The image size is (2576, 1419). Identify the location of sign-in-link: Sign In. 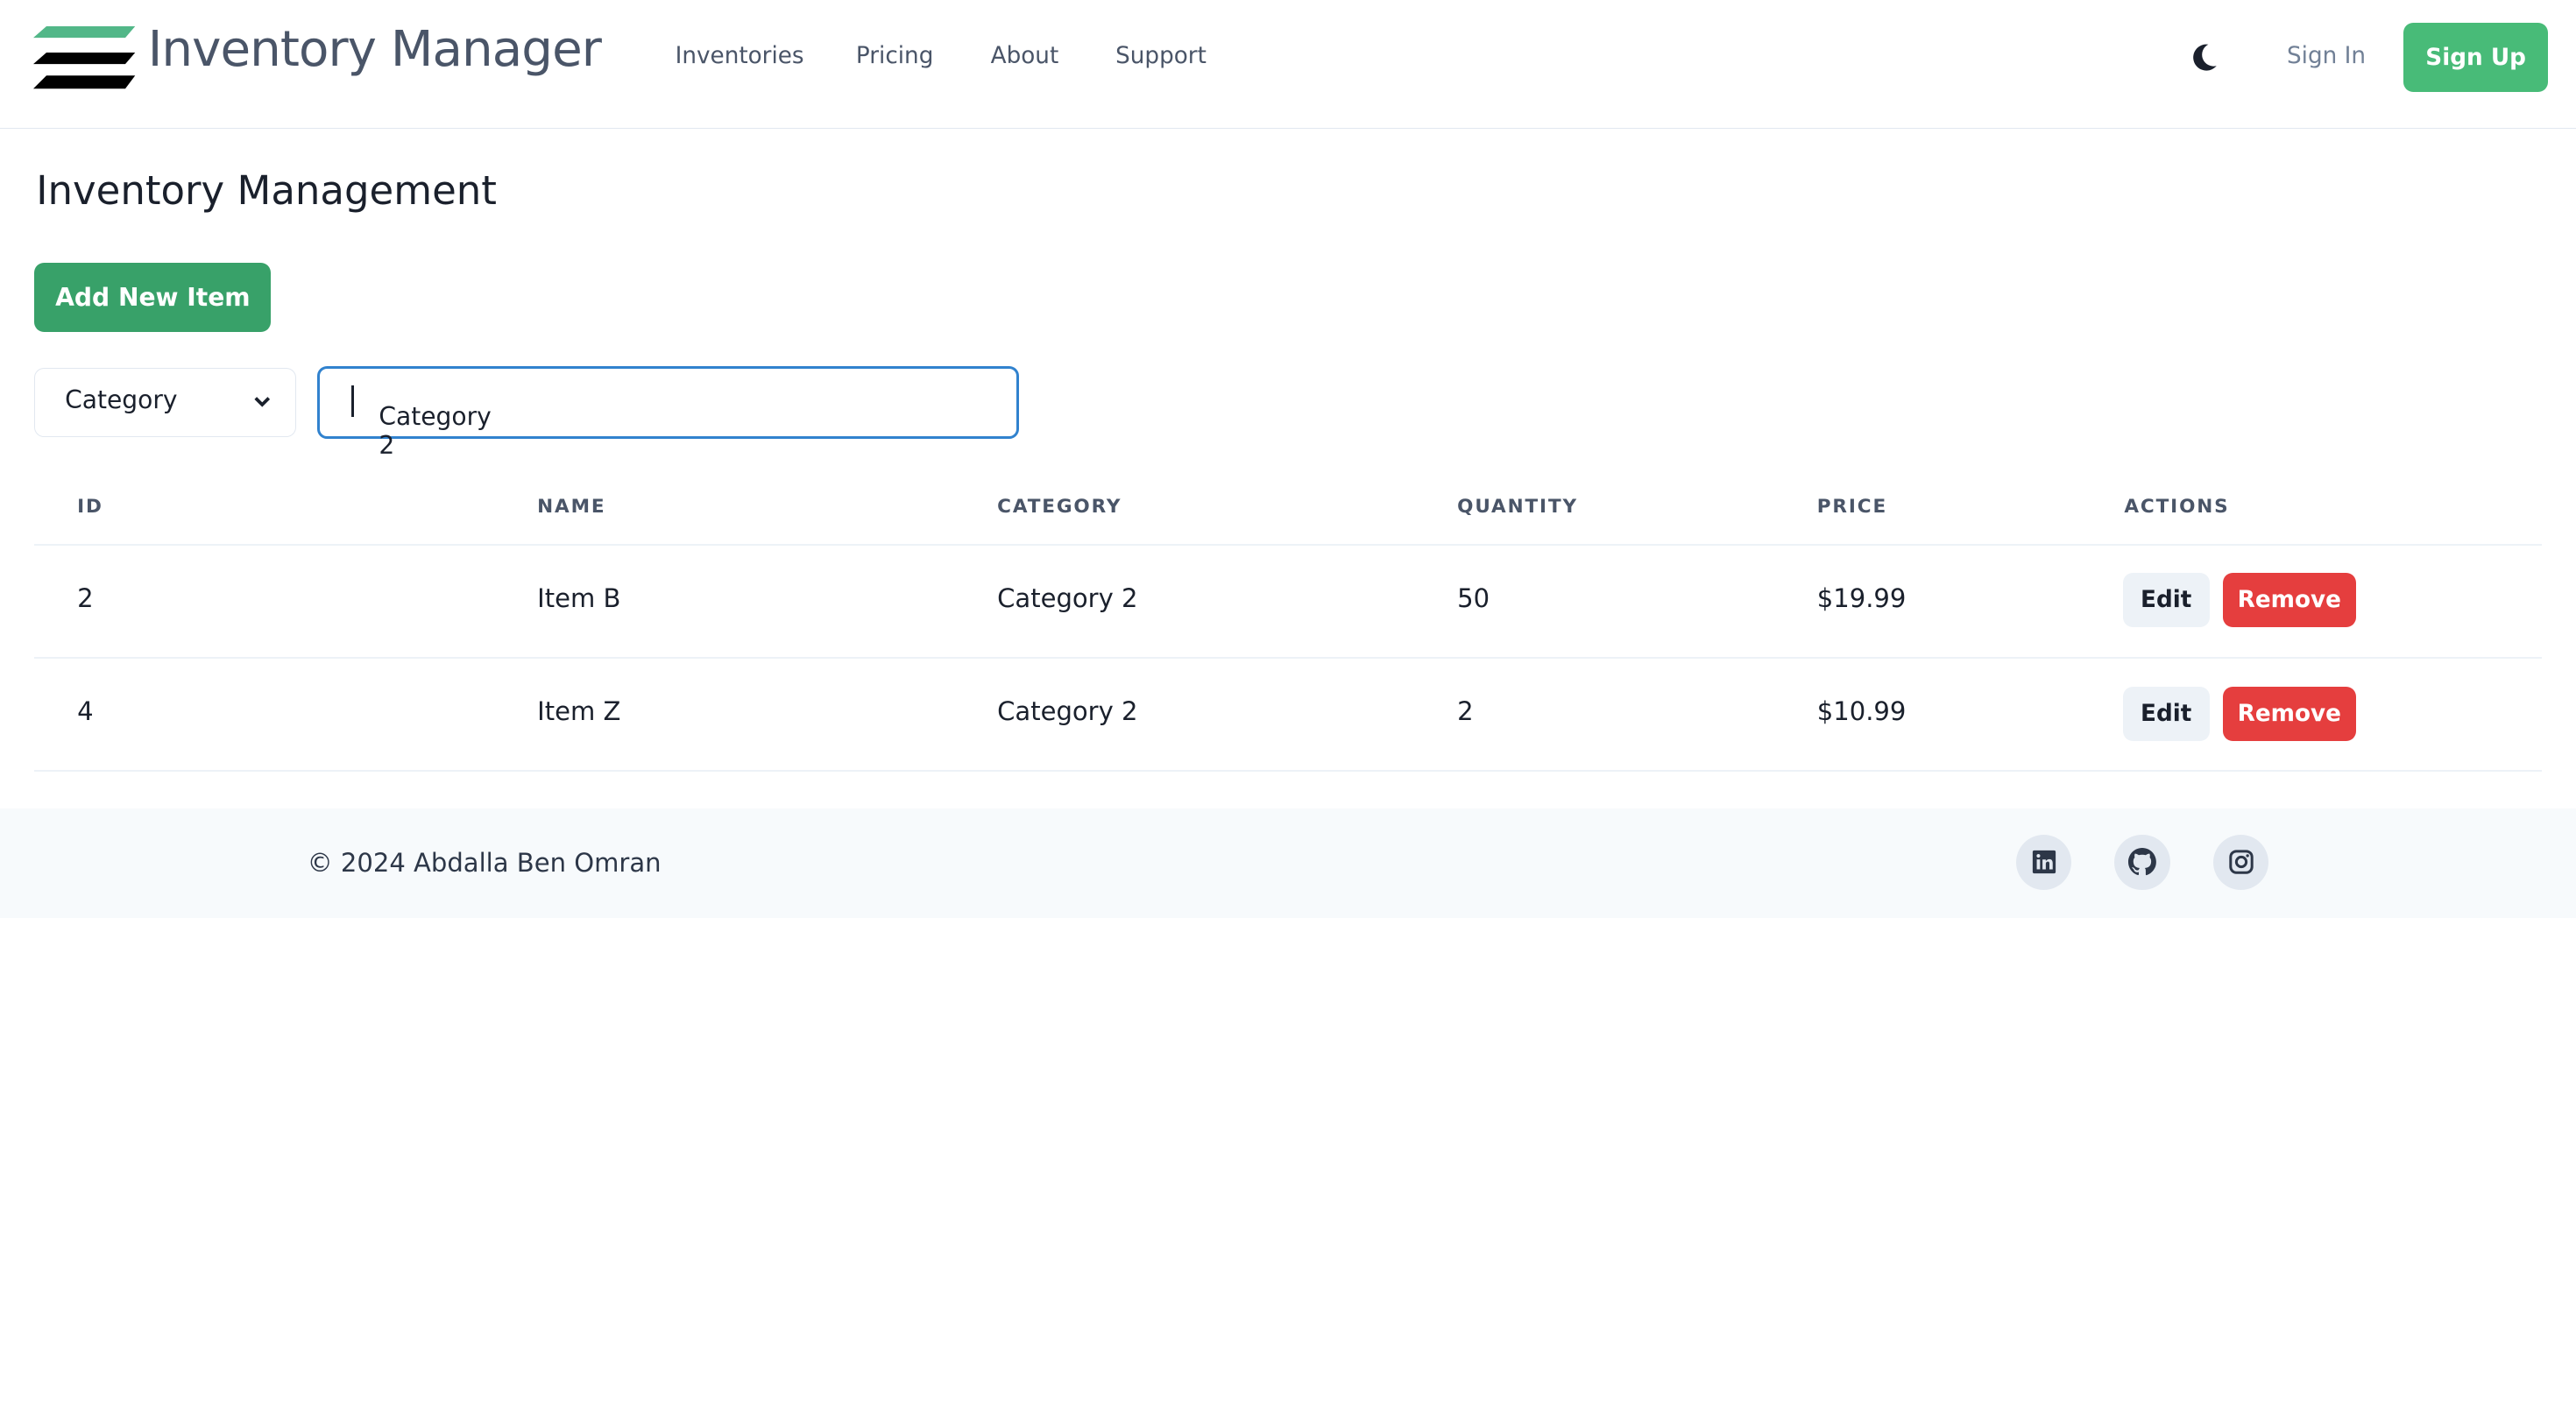
(2326, 55).